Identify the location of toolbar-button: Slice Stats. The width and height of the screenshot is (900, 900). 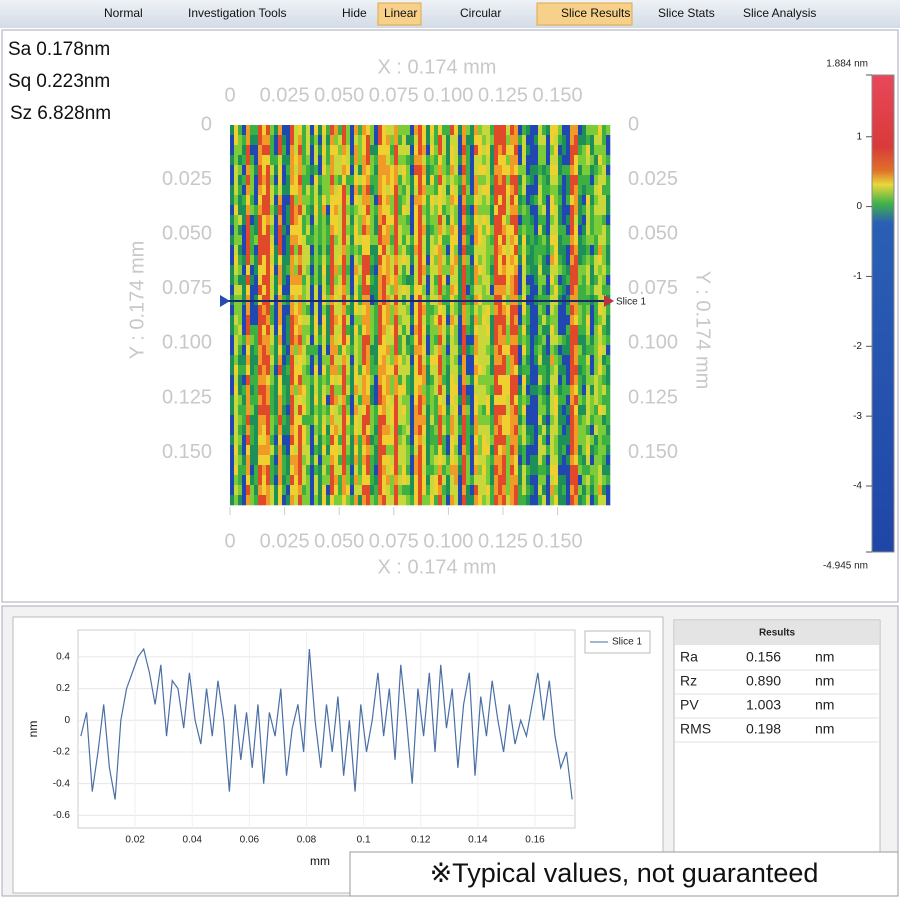
(686, 13).